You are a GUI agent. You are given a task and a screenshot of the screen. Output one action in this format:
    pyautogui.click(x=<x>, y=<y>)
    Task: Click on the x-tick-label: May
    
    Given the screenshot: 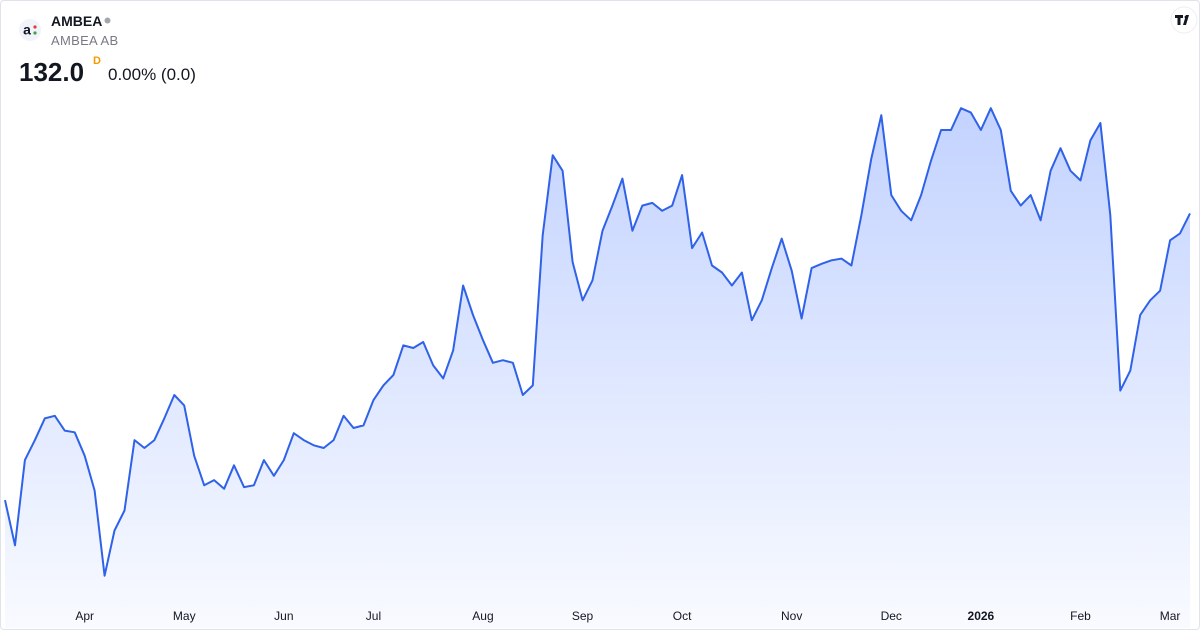 What is the action you would take?
    pyautogui.click(x=184, y=616)
    